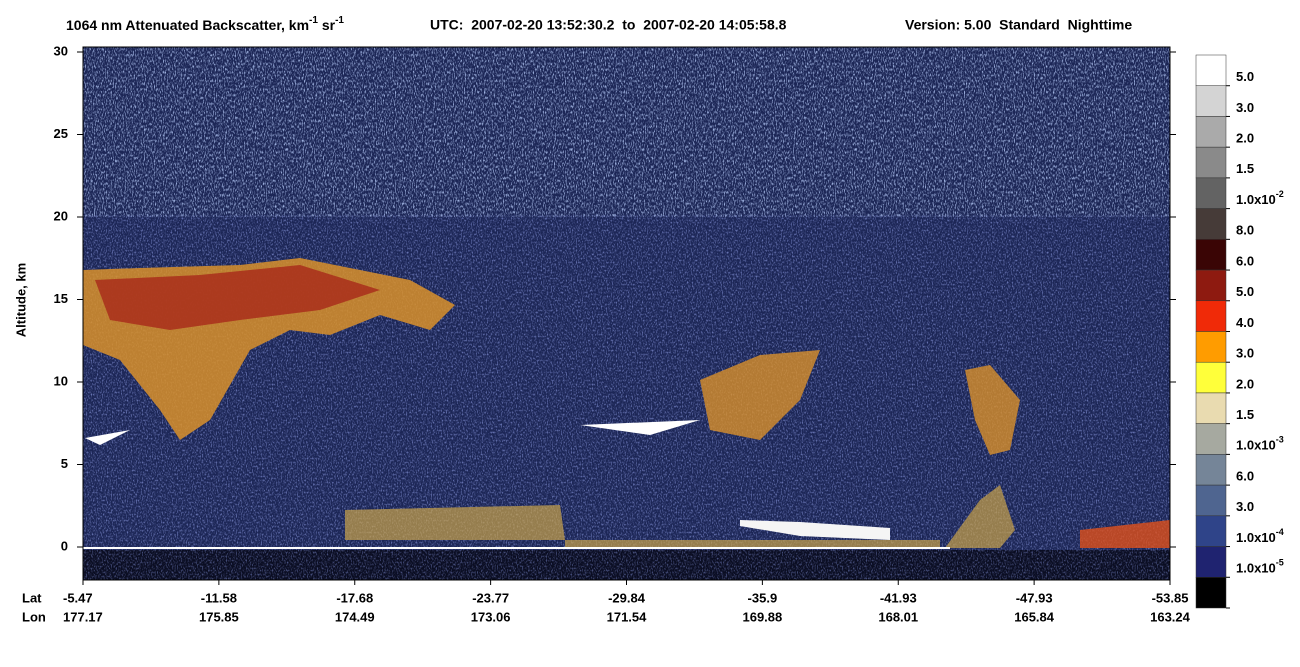  I want to click on lon-tick-label: 165.84, so click(1034, 616).